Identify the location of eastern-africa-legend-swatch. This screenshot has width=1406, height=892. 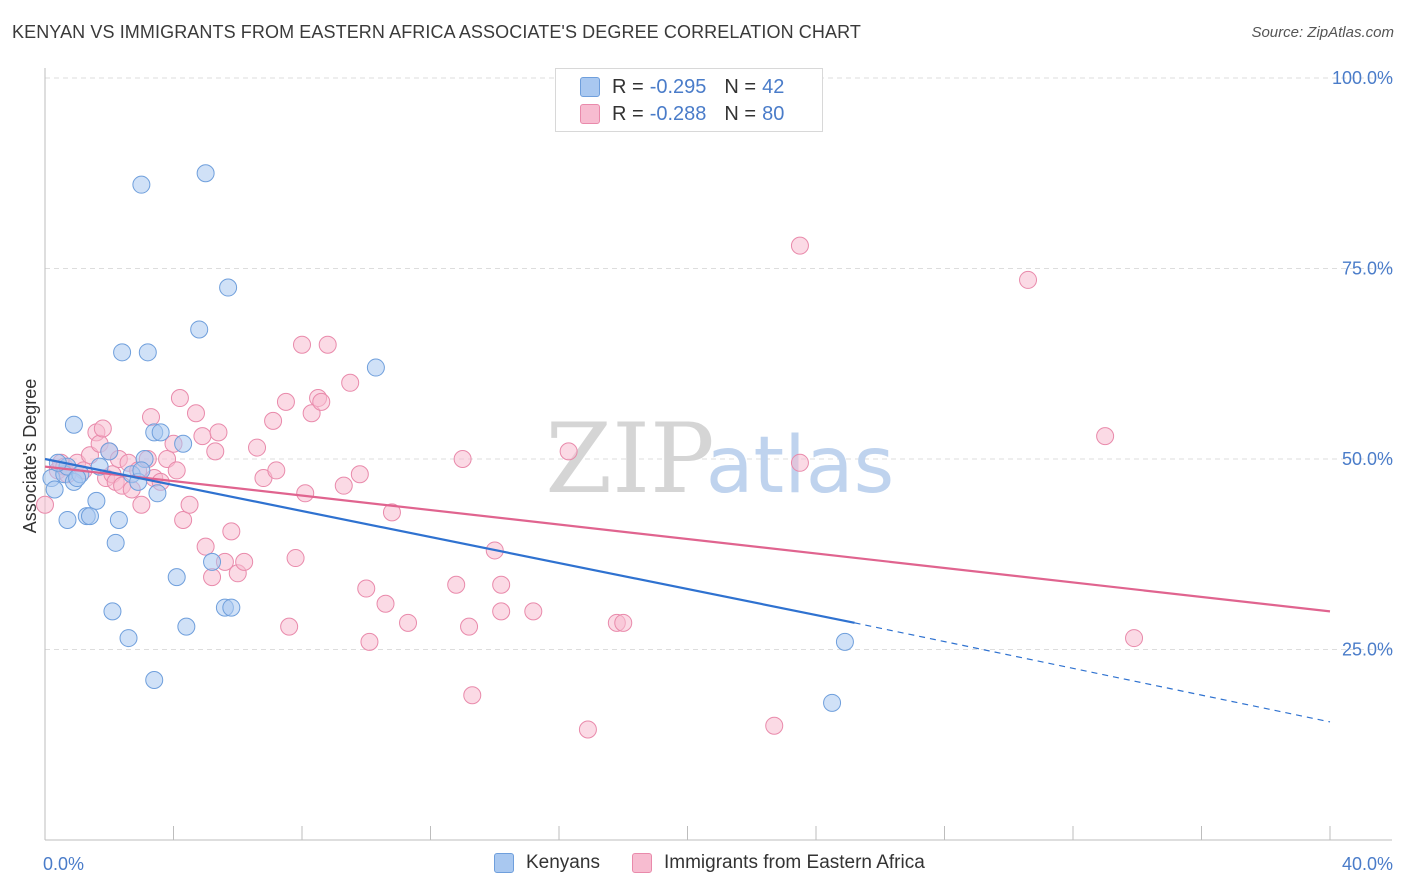
(642, 863).